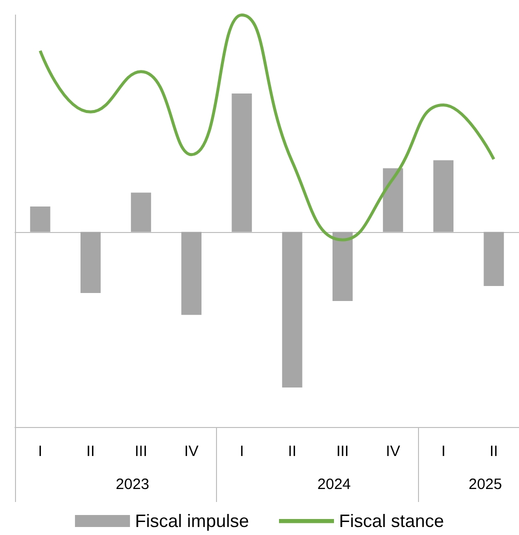 The width and height of the screenshot is (519, 535). I want to click on text: 2023, so click(133, 484).